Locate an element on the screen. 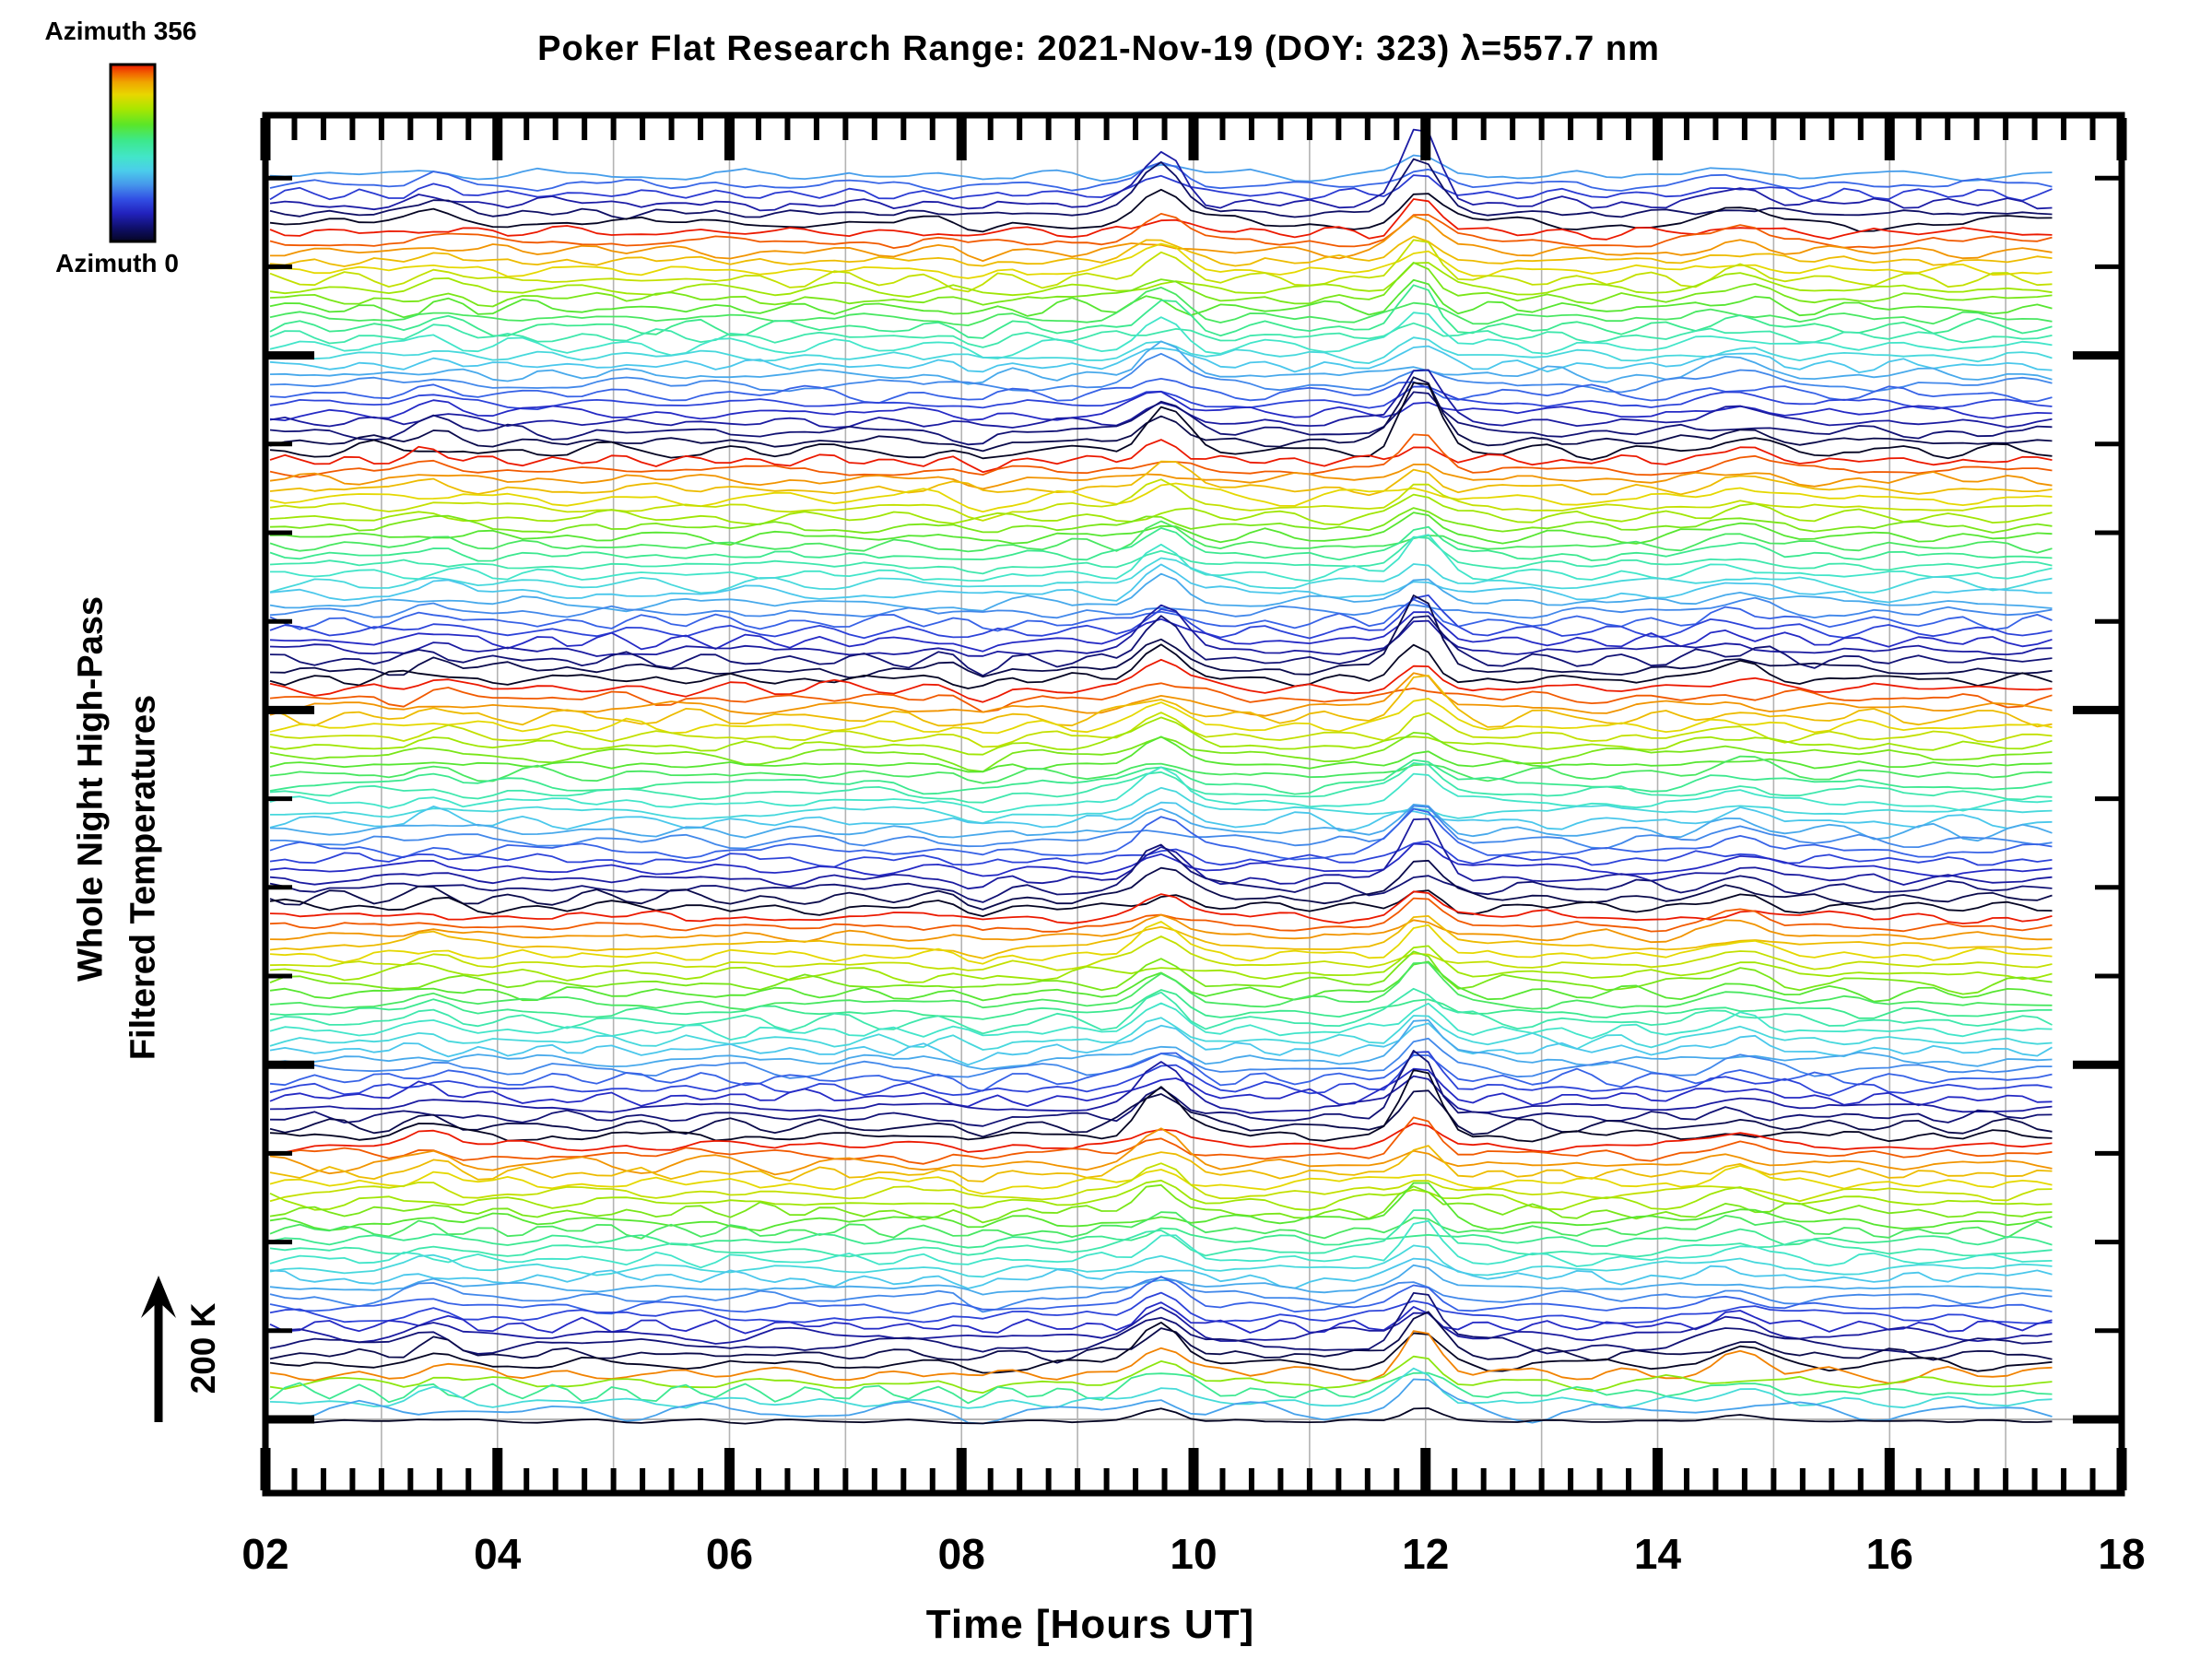 The height and width of the screenshot is (1659, 2212). x-tick-label: 08 is located at coordinates (961, 1554).